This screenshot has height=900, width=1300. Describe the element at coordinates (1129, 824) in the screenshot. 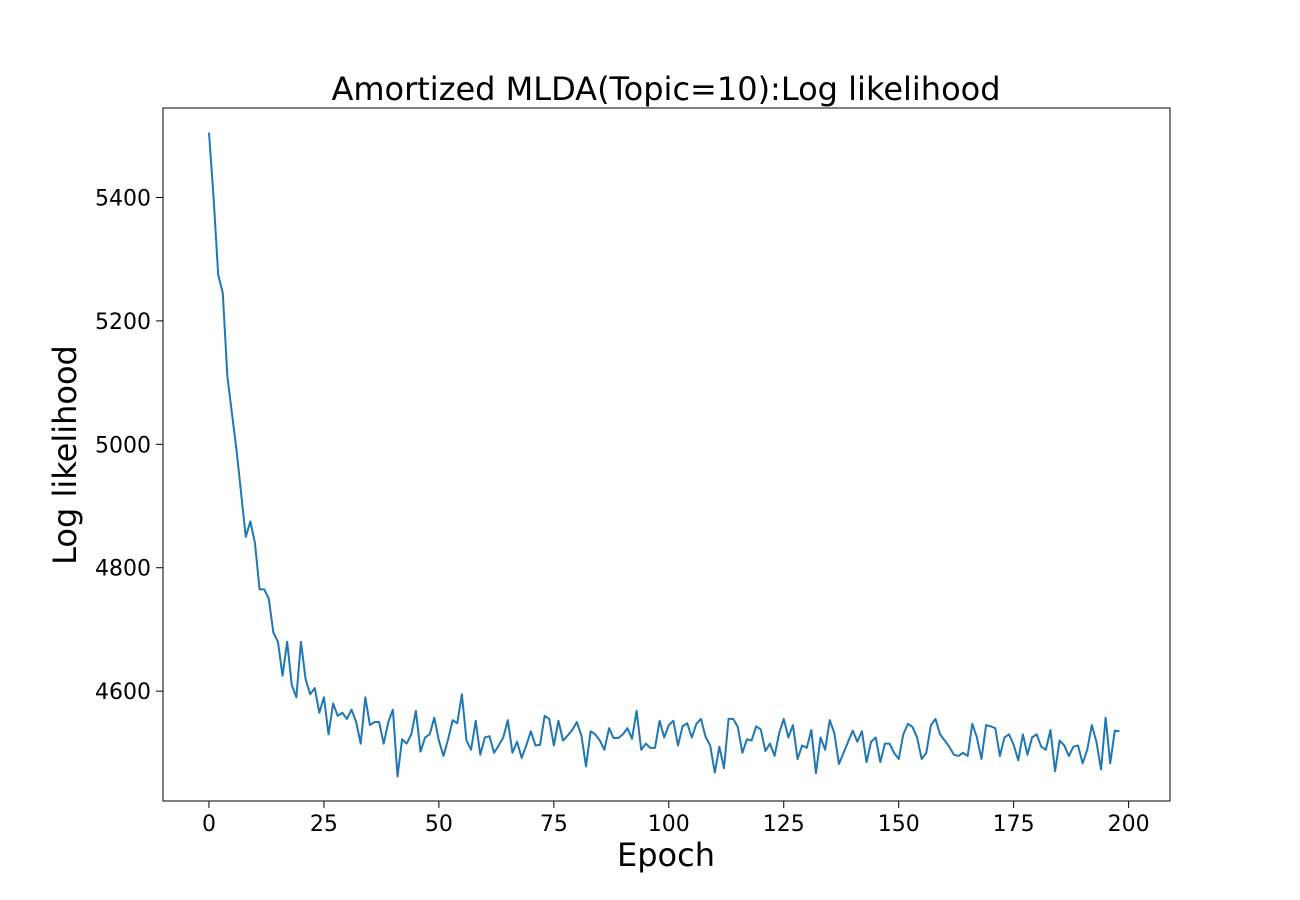

I see `x-tick-label: 200` at that location.